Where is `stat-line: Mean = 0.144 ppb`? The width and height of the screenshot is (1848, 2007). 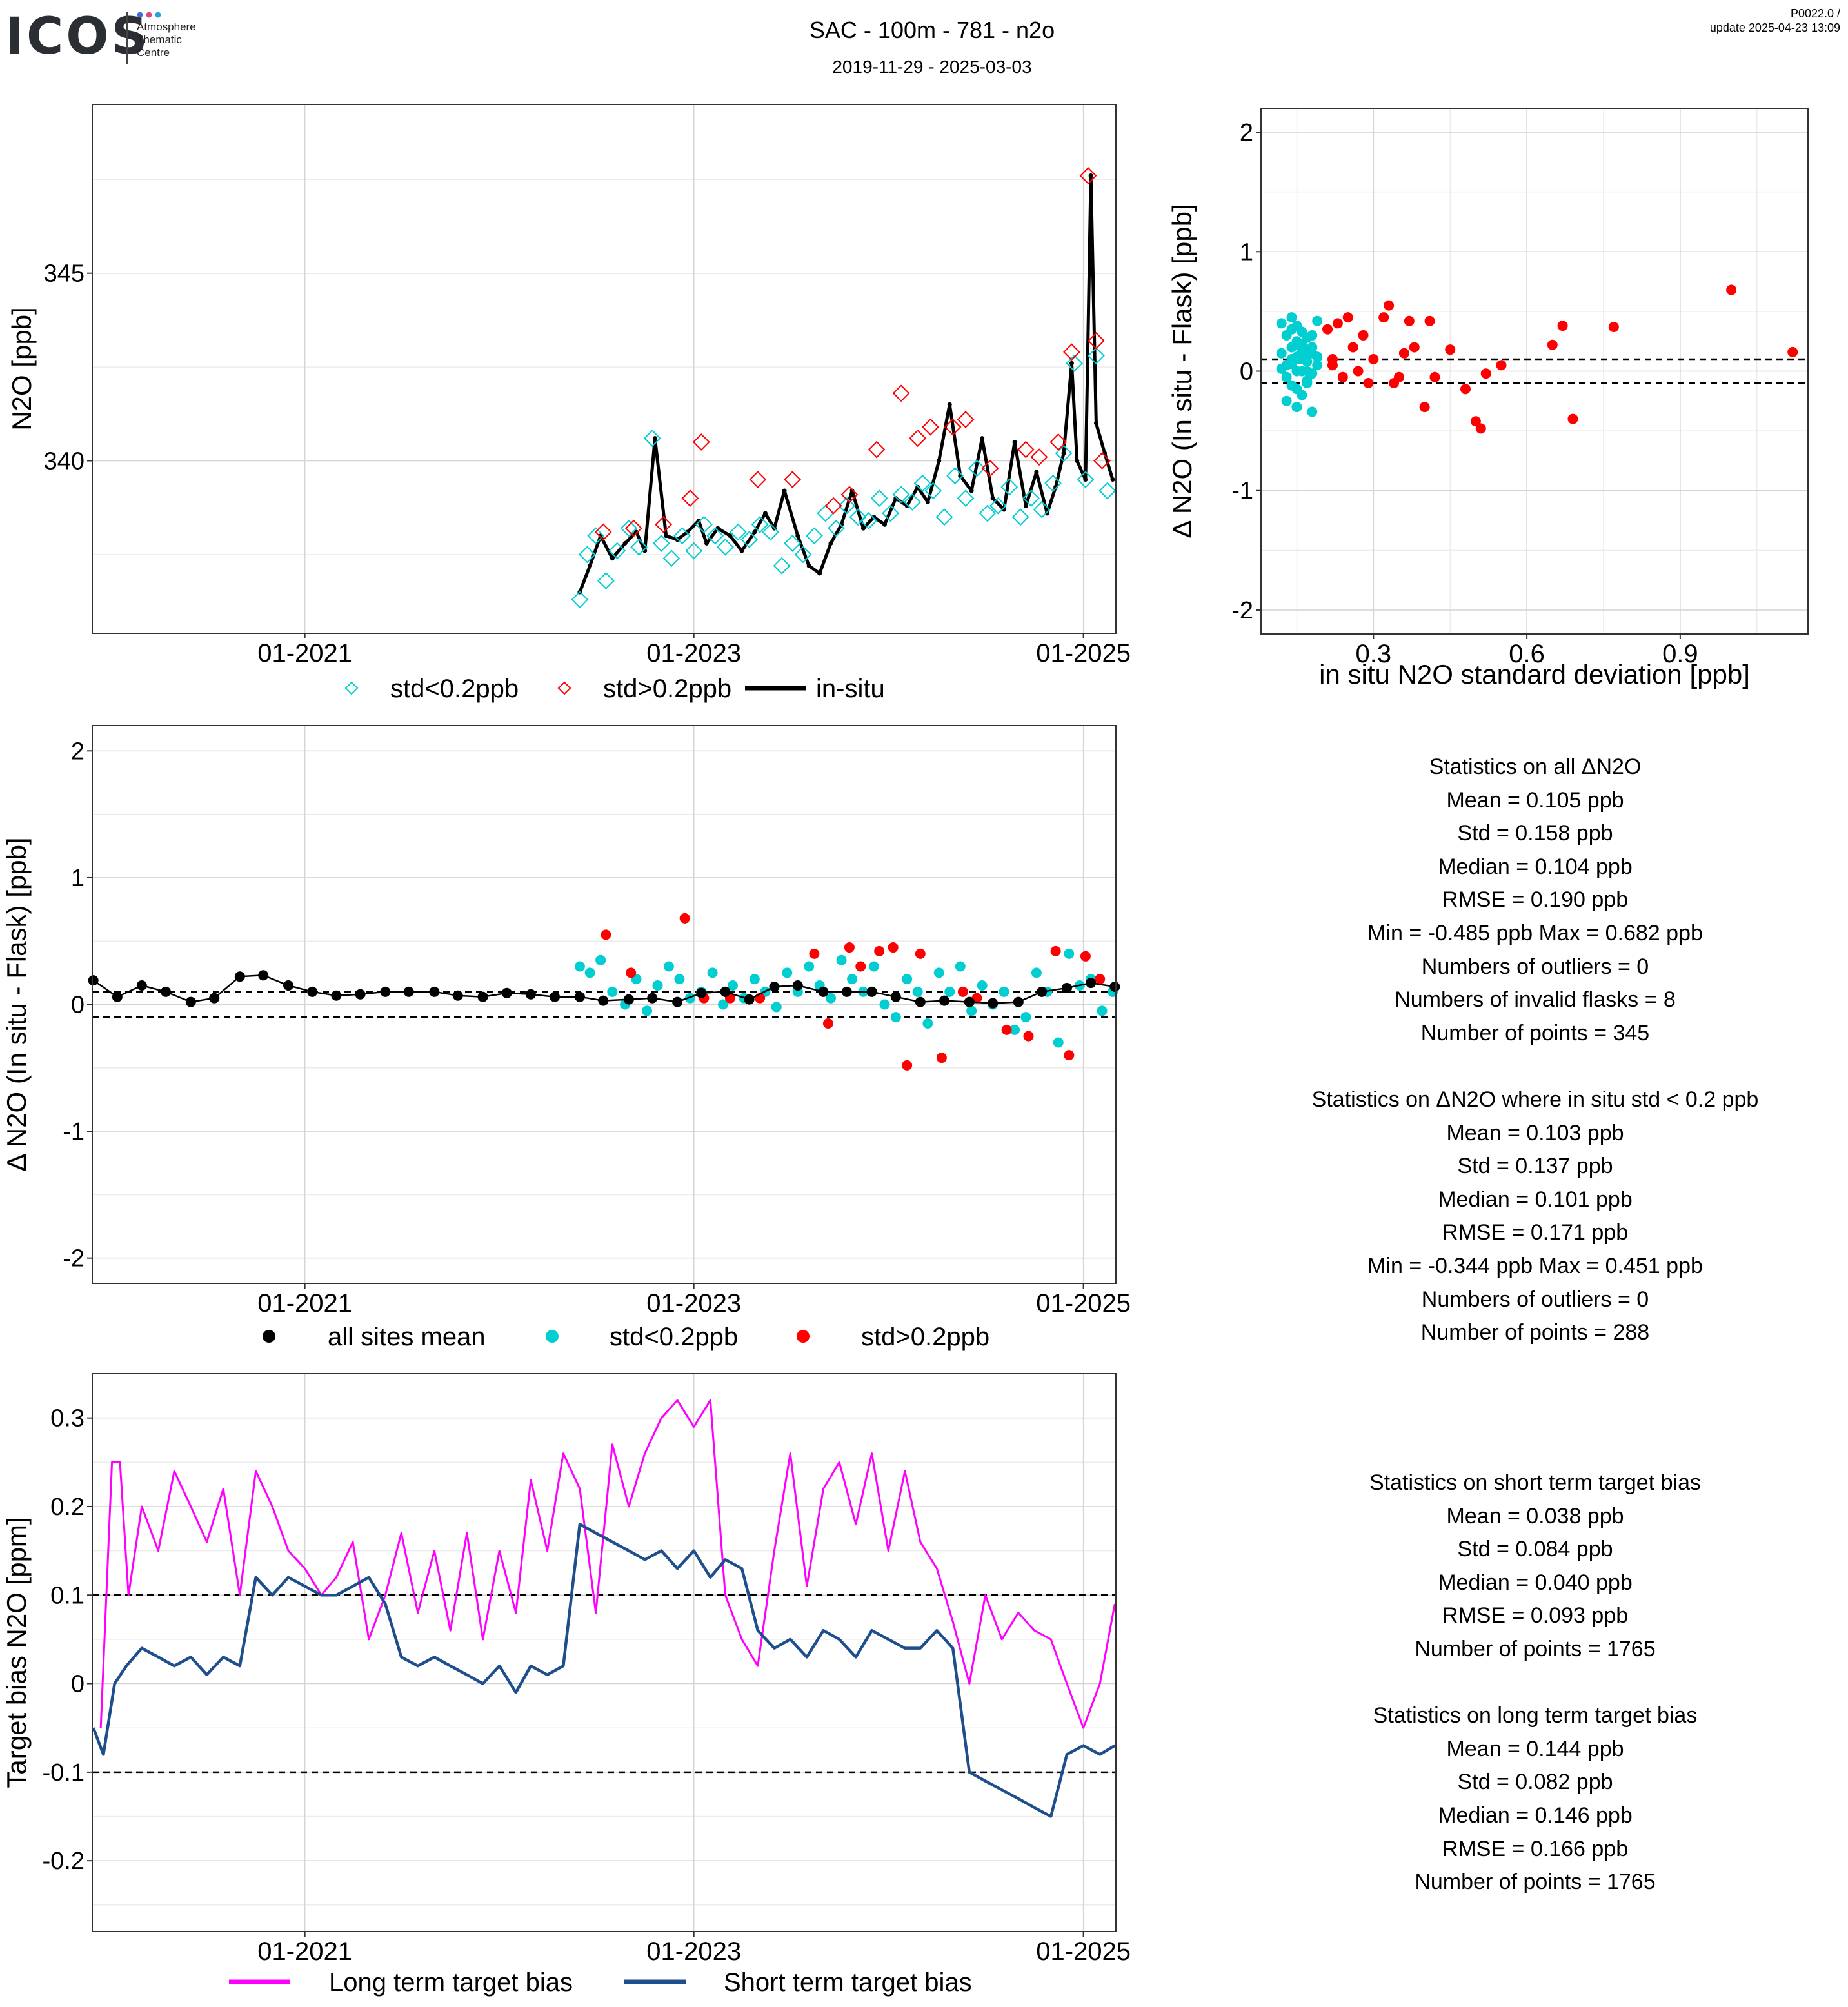
stat-line: Mean = 0.144 ppb is located at coordinates (1535, 1748).